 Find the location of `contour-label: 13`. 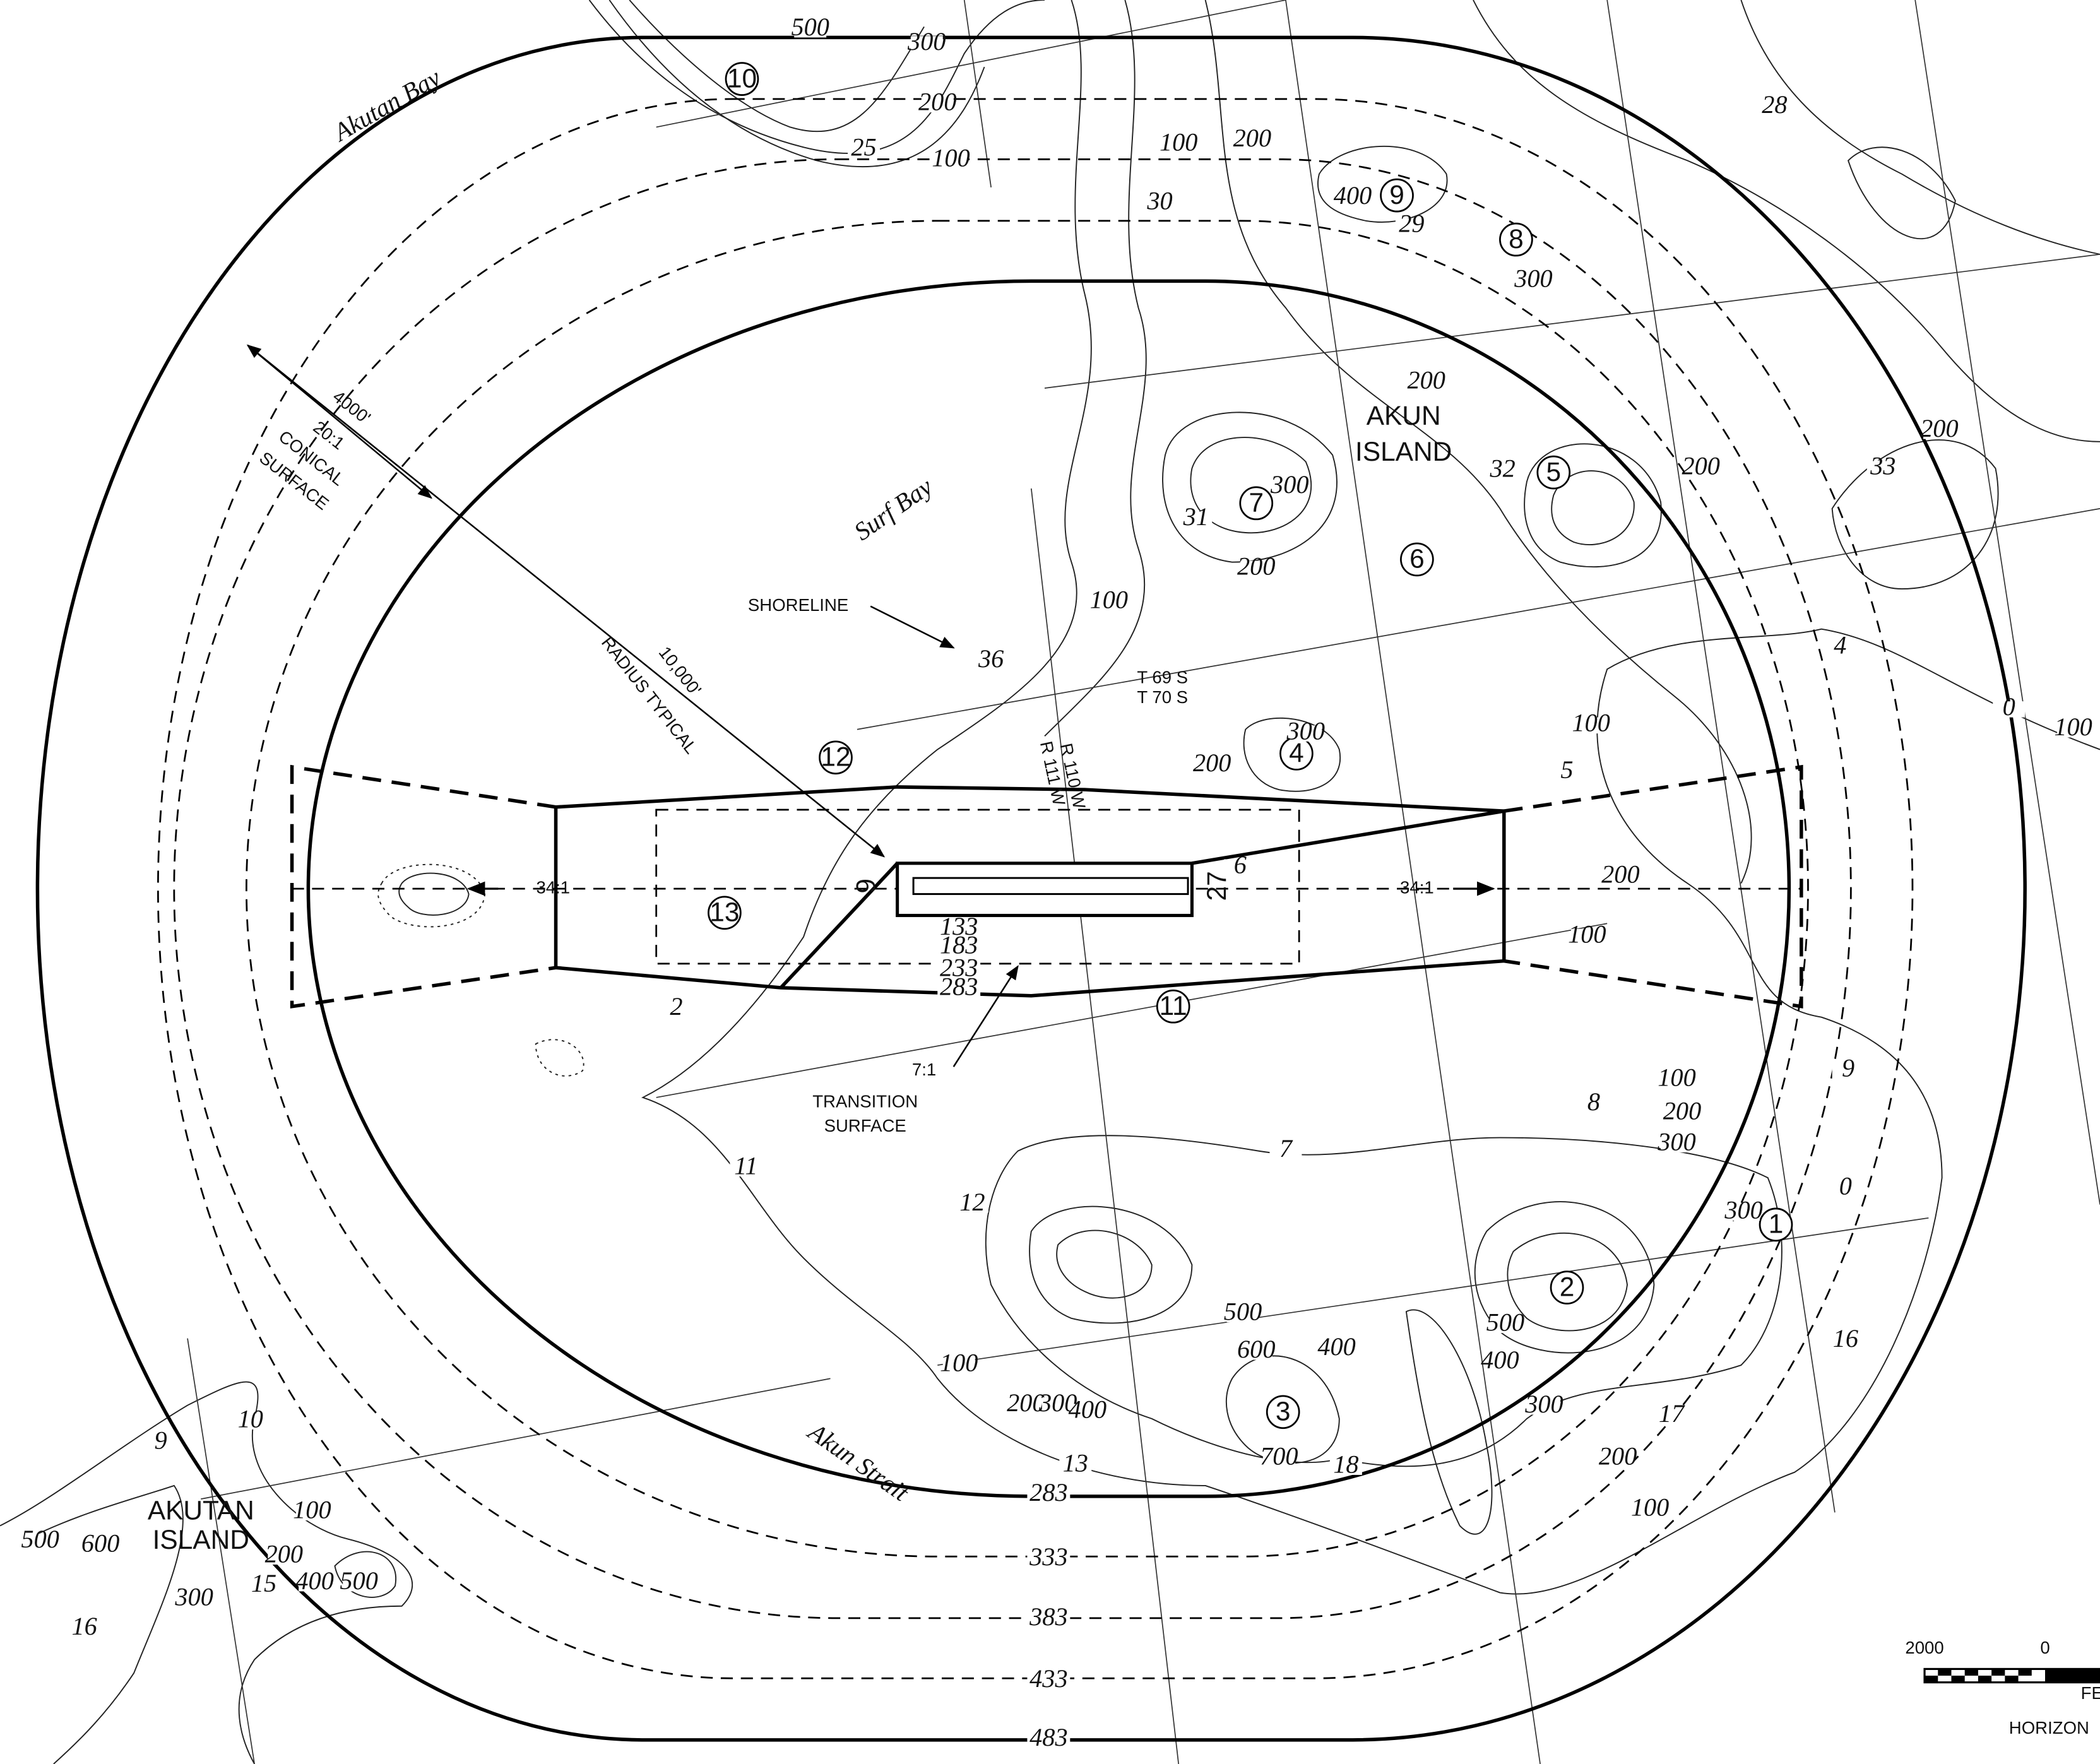

contour-label: 13 is located at coordinates (1075, 1462).